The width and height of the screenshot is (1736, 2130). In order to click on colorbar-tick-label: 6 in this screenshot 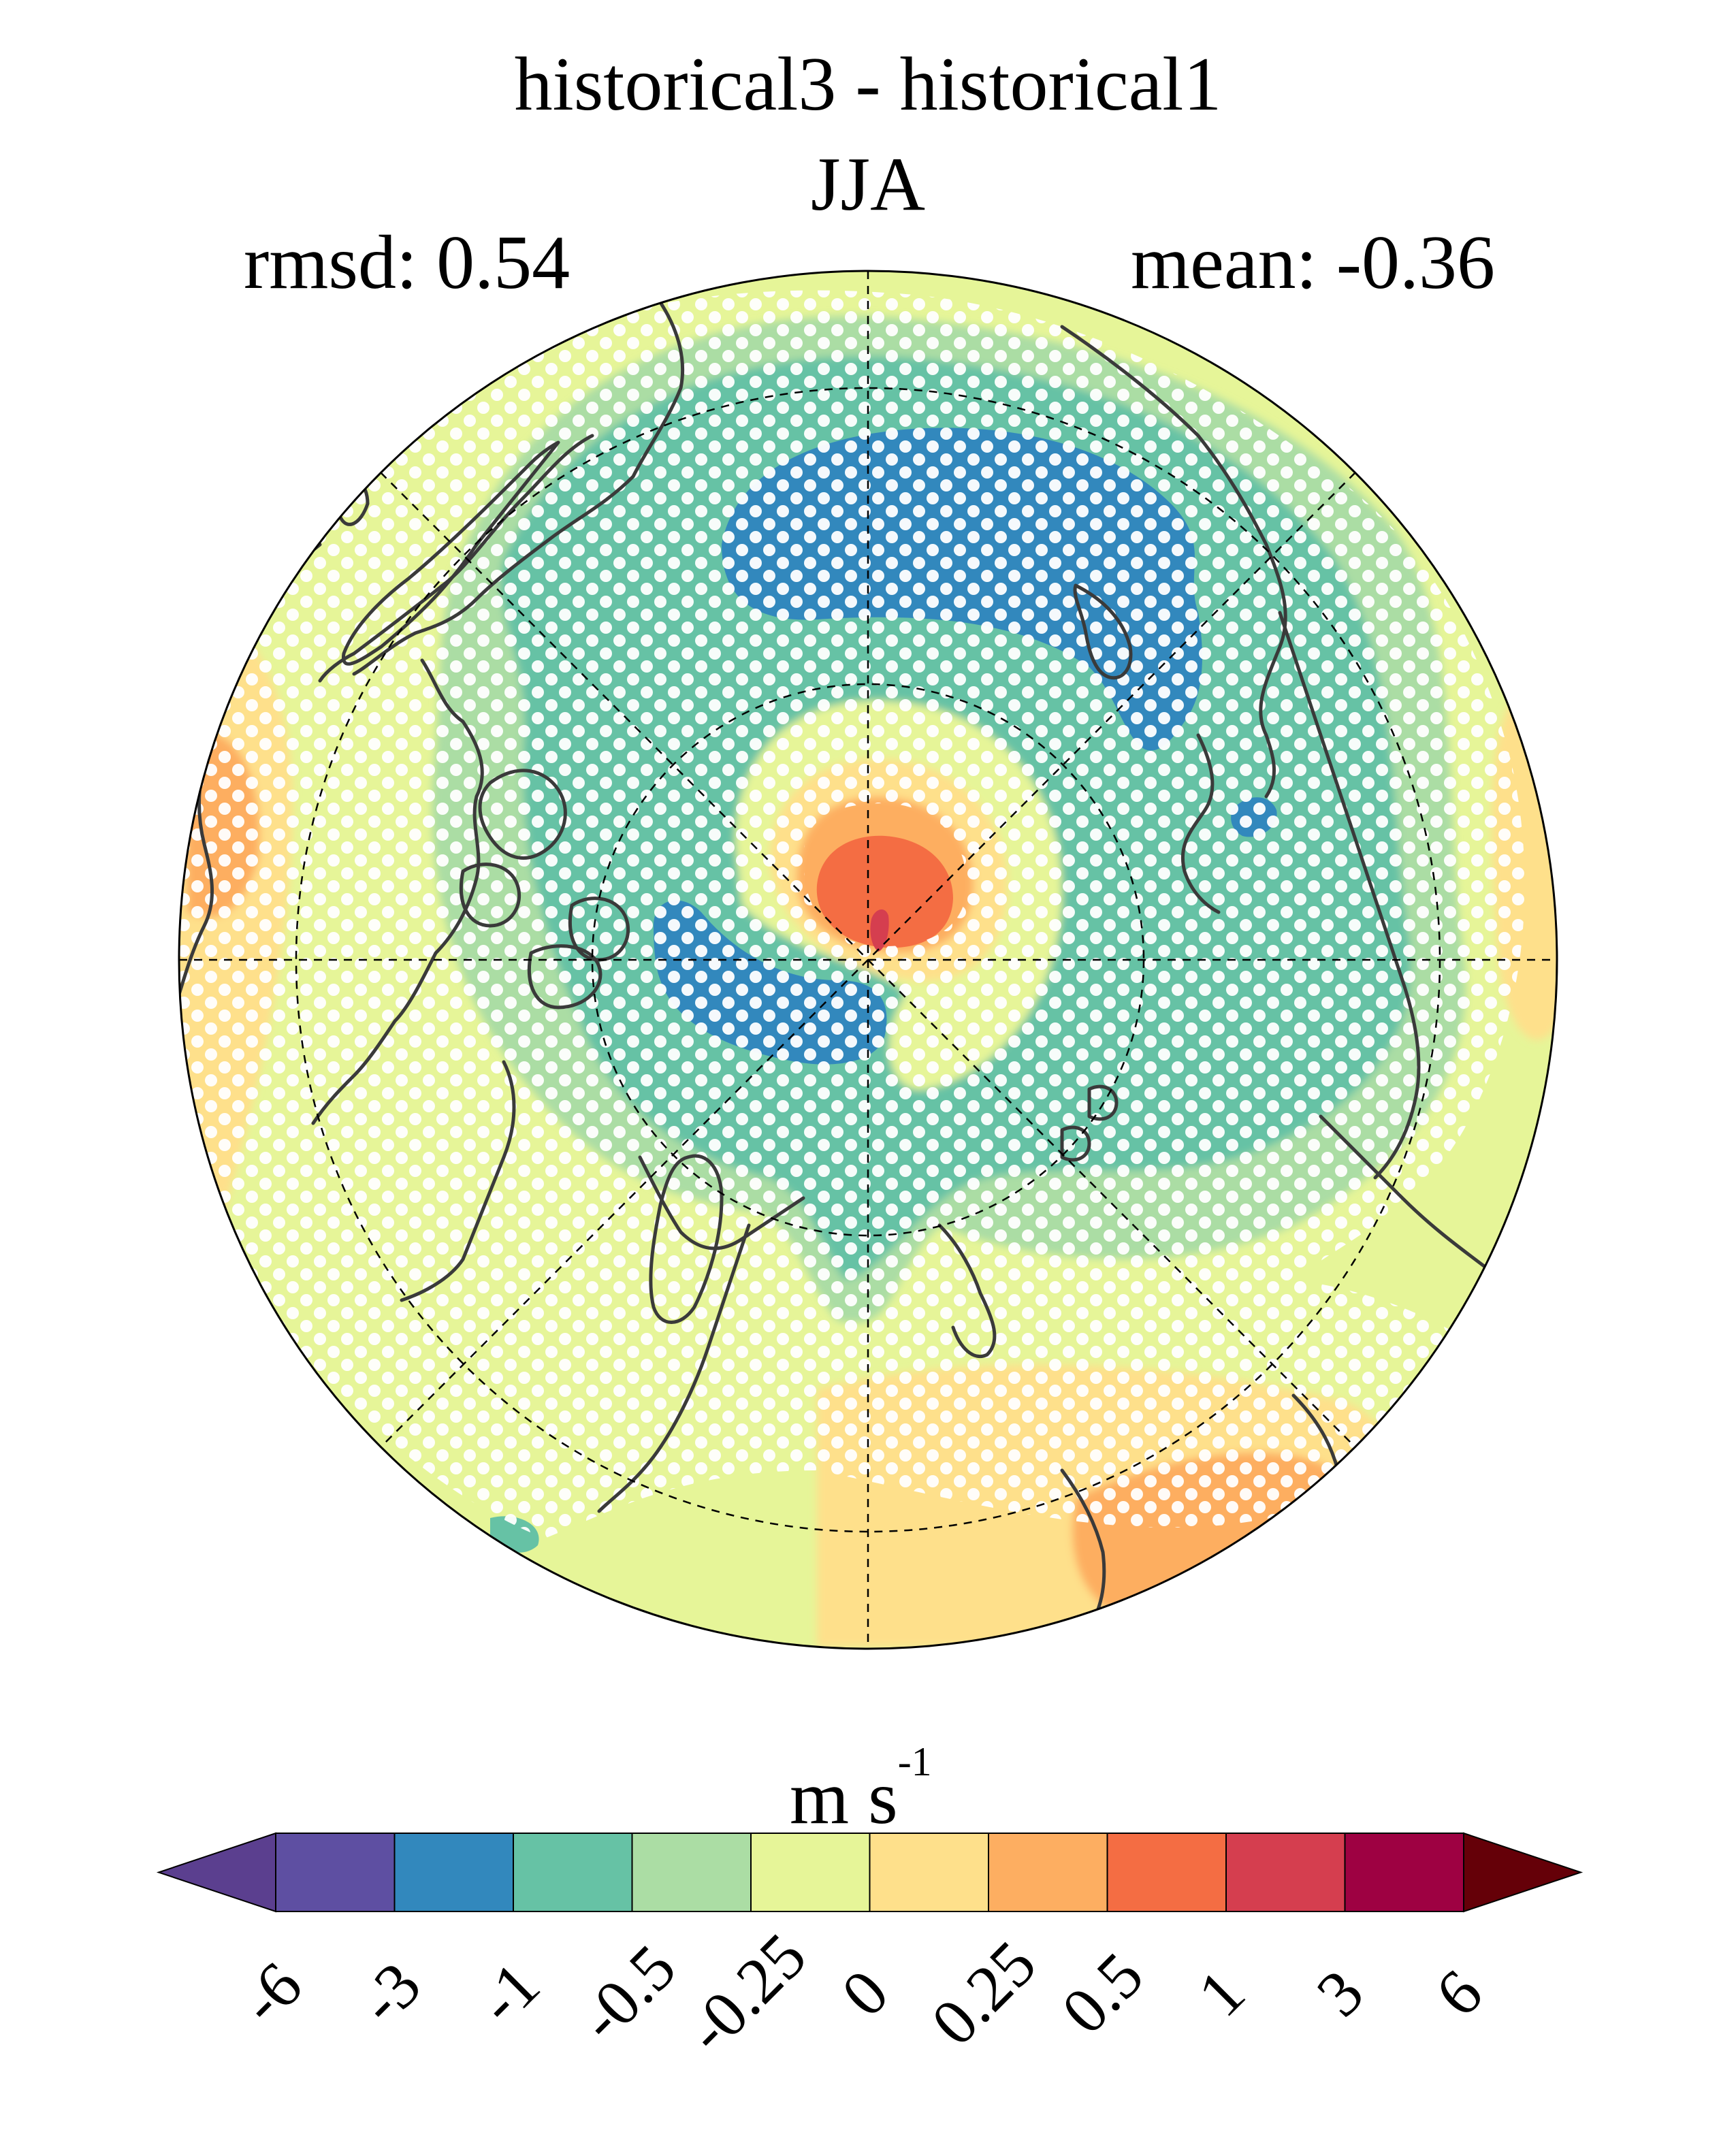, I will do `click(1458, 1993)`.